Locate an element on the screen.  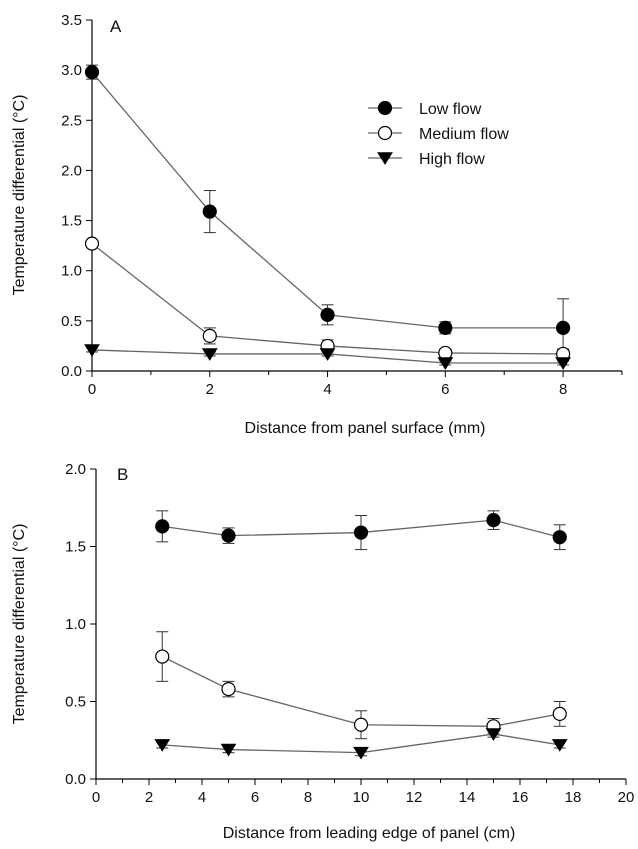
panel-a-x-tick-label: 4 is located at coordinates (327, 389).